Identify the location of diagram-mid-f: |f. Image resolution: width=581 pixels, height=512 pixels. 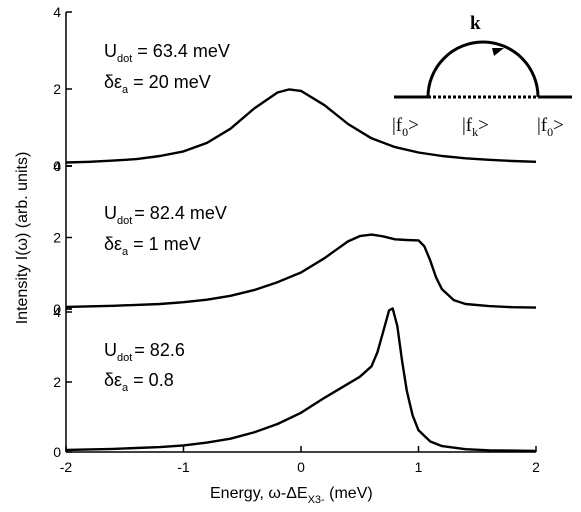
(467, 125).